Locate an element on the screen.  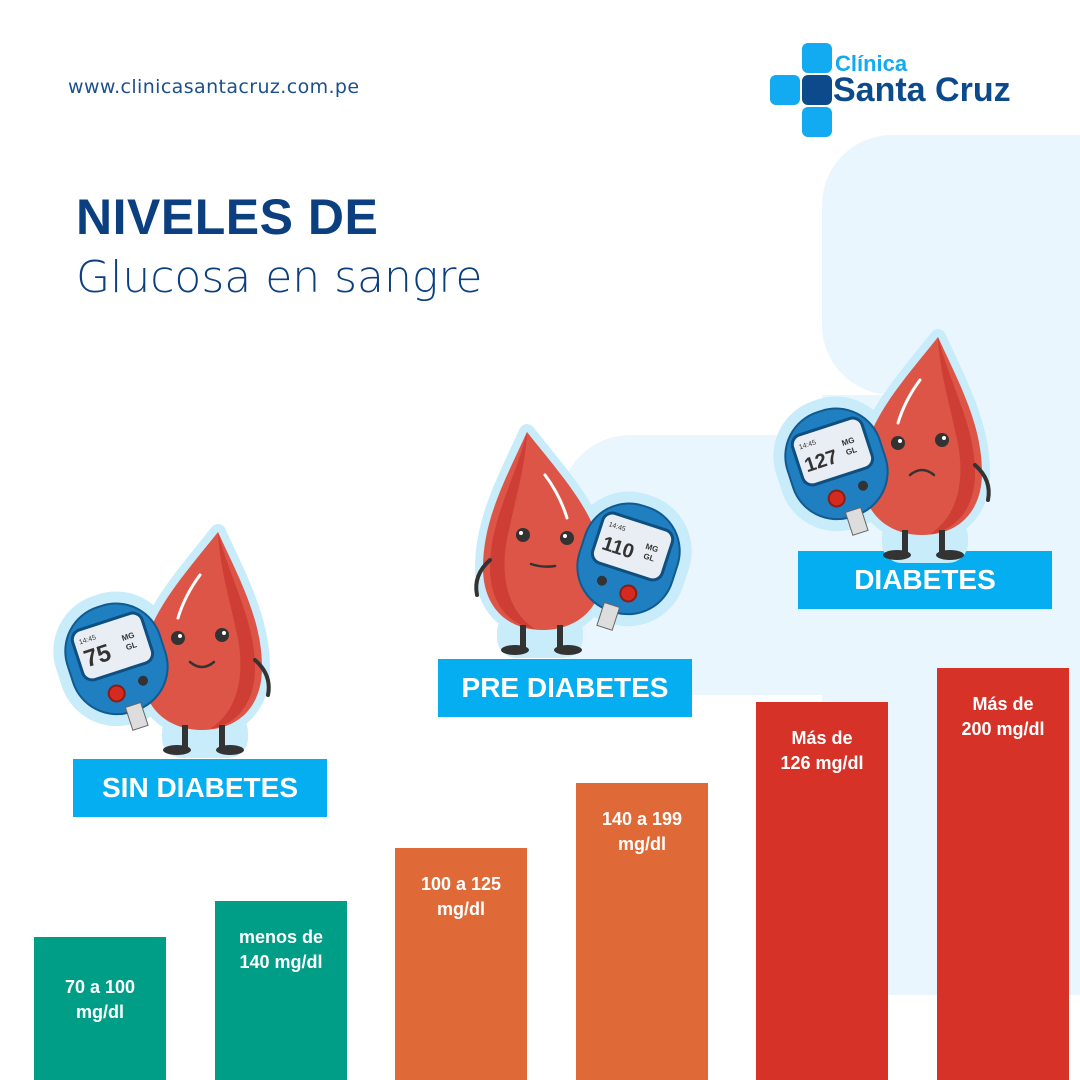
level-bar-label: Más de 126 mg/dl is located at coordinates (822, 751).